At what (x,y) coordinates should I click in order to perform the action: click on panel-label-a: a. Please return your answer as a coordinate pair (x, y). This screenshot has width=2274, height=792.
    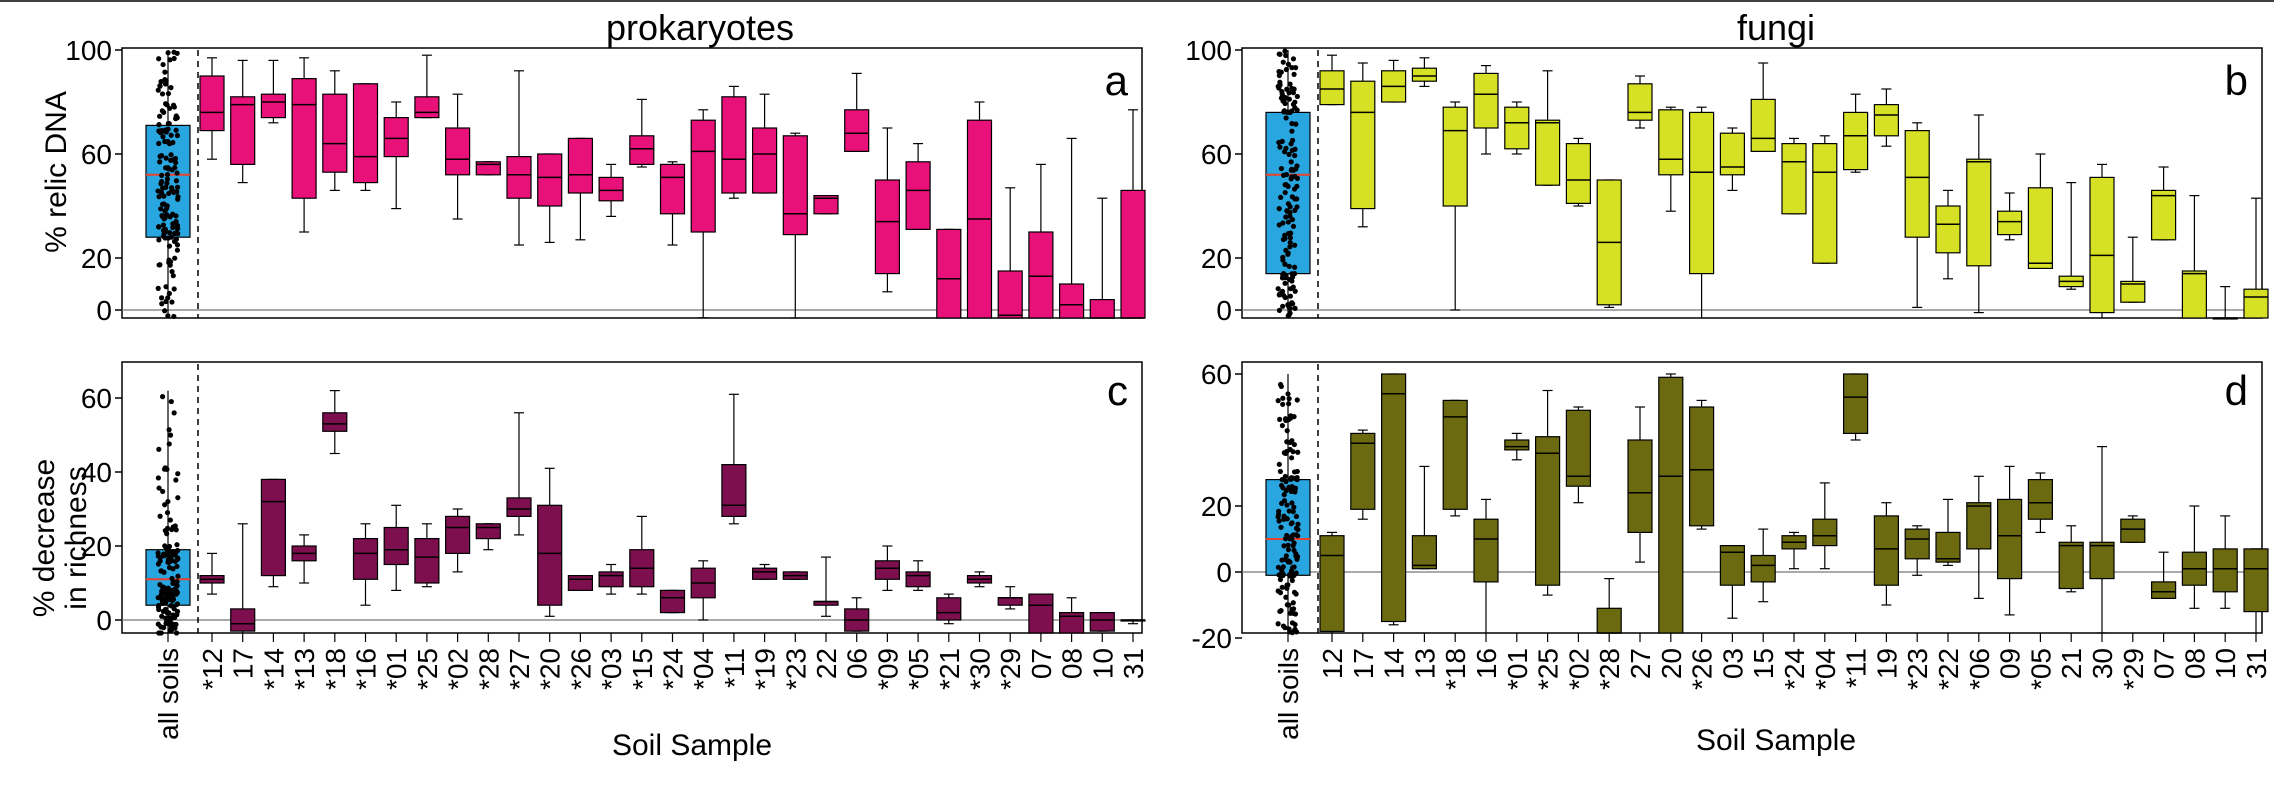
    Looking at the image, I should click on (1117, 80).